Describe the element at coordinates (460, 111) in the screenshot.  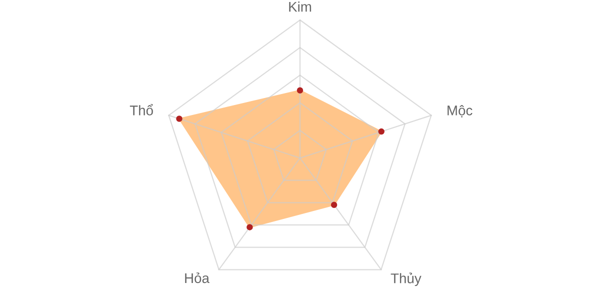
I see `spoke-label: Mộc` at that location.